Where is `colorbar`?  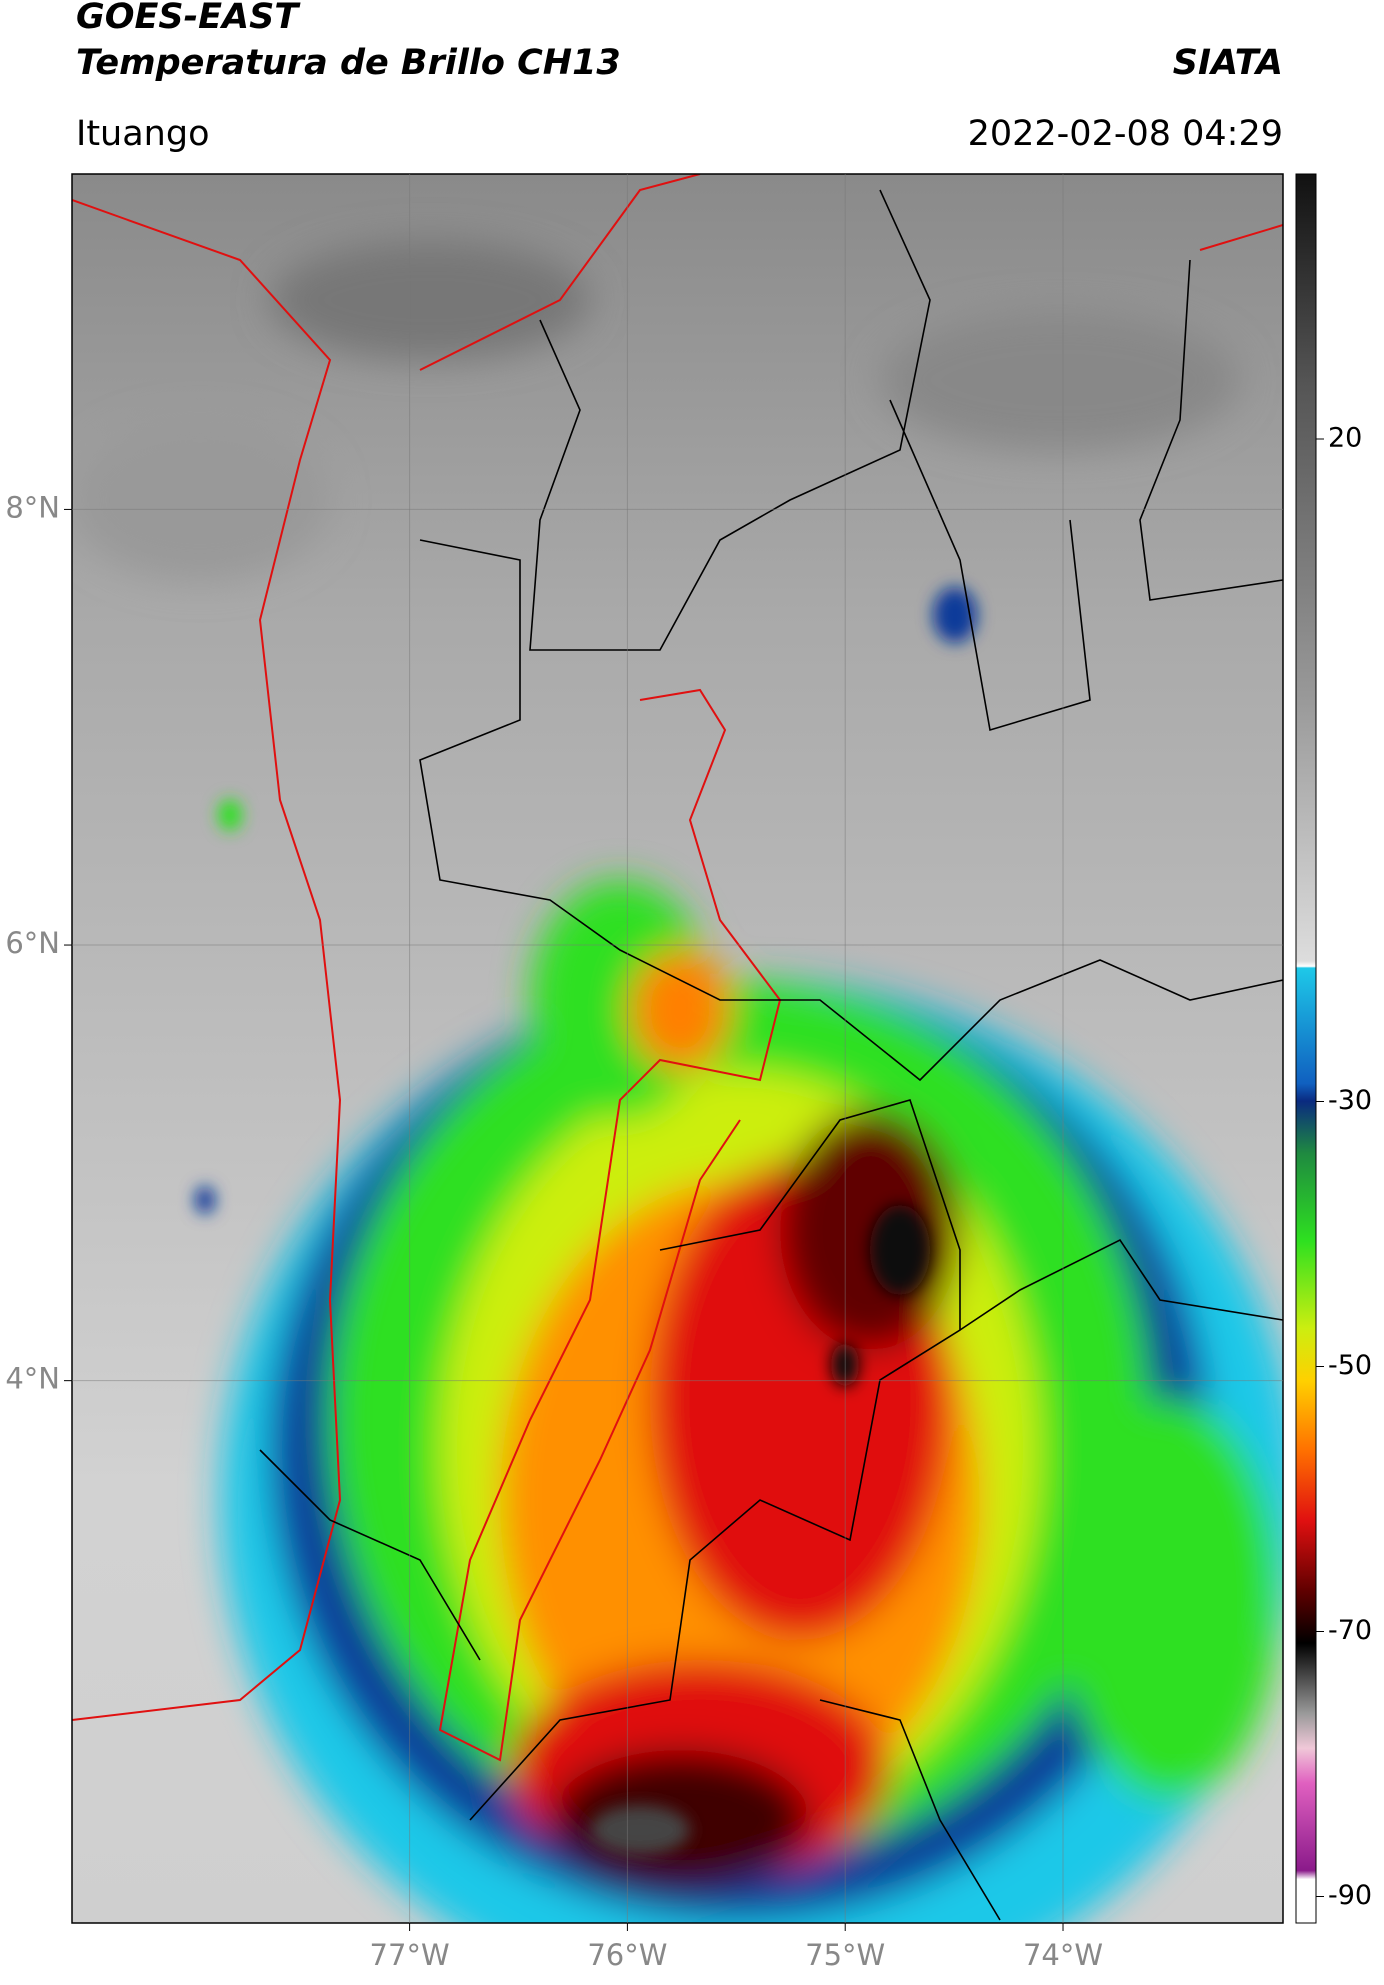 colorbar is located at coordinates (1306, 1048).